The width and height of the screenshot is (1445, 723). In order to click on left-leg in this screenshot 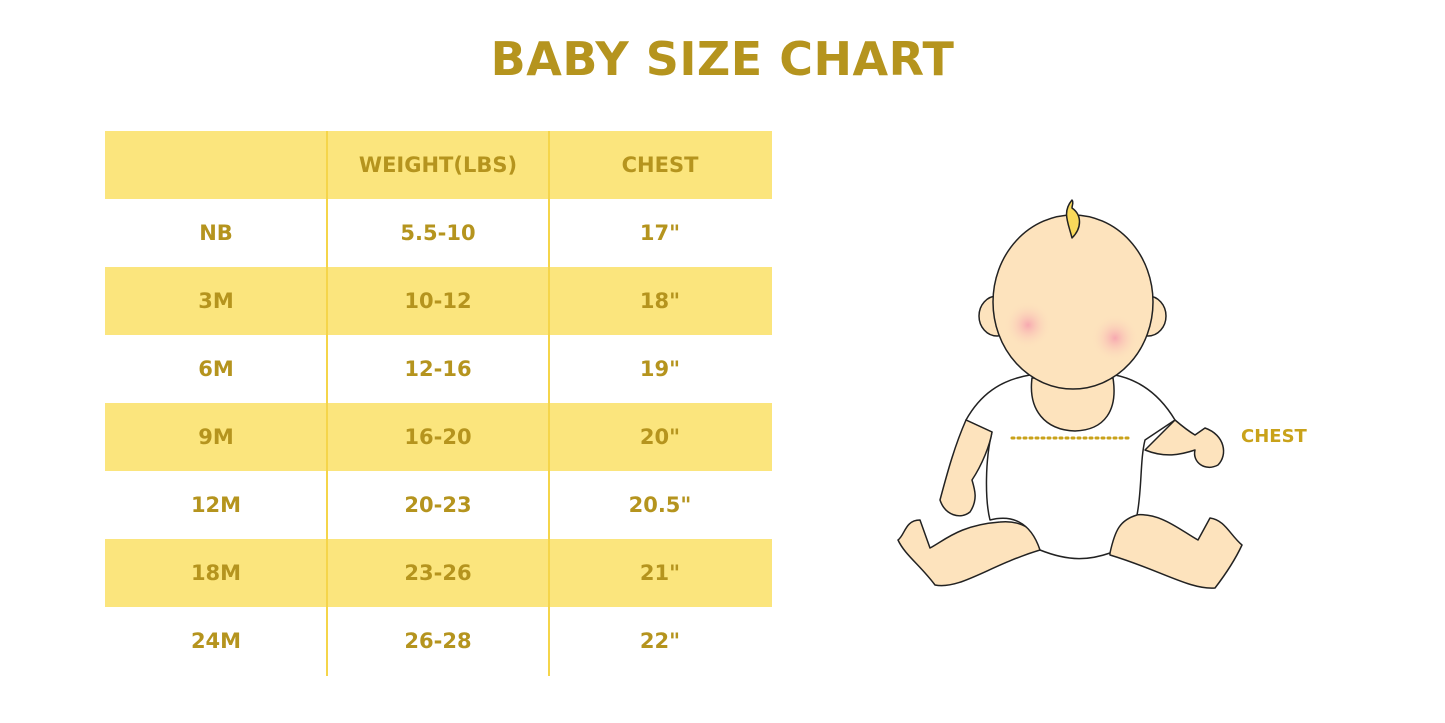, I will do `click(969, 553)`.